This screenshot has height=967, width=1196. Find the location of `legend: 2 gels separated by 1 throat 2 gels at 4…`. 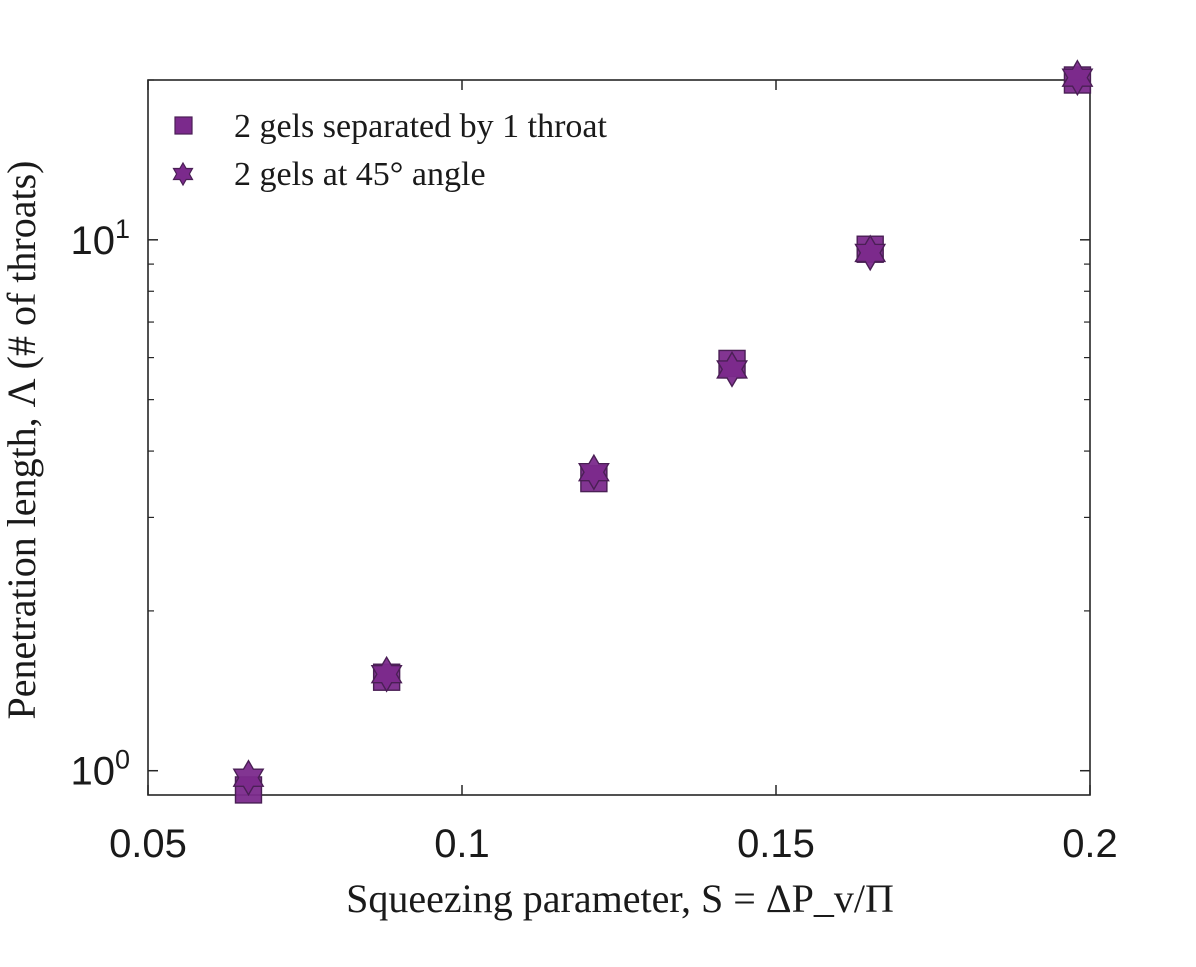

legend: 2 gels separated by 1 throat 2 gels at 4… is located at coordinates (389, 150).